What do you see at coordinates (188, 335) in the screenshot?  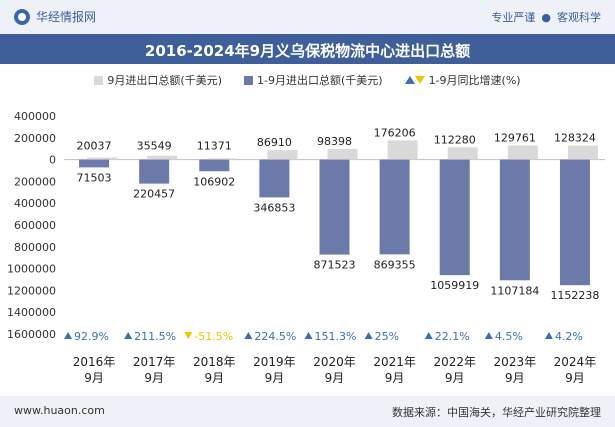 I see `growth-down-marker` at bounding box center [188, 335].